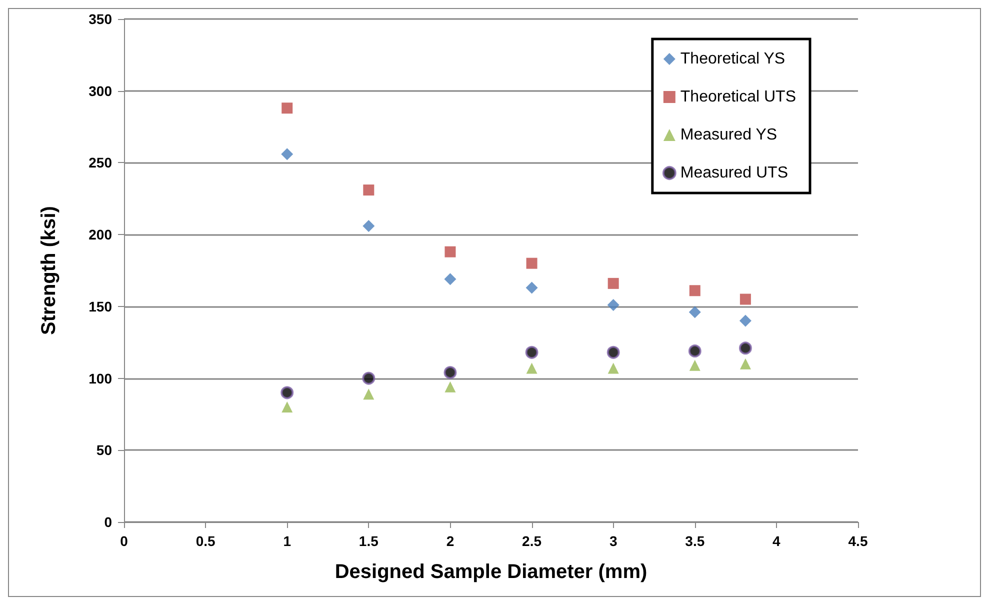 This screenshot has height=605, width=989. Describe the element at coordinates (100, 378) in the screenshot. I see `y-tick-label: 100` at that location.